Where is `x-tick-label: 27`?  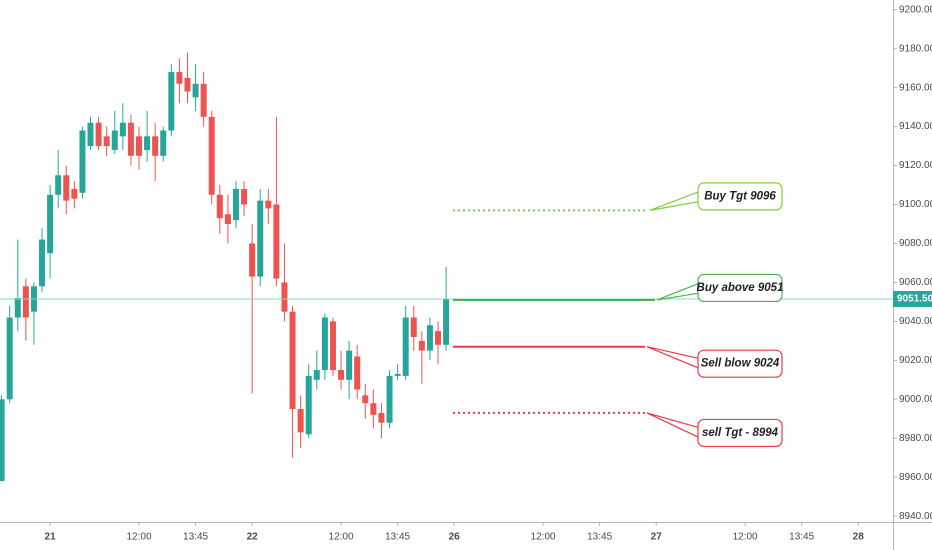 x-tick-label: 27 is located at coordinates (657, 537).